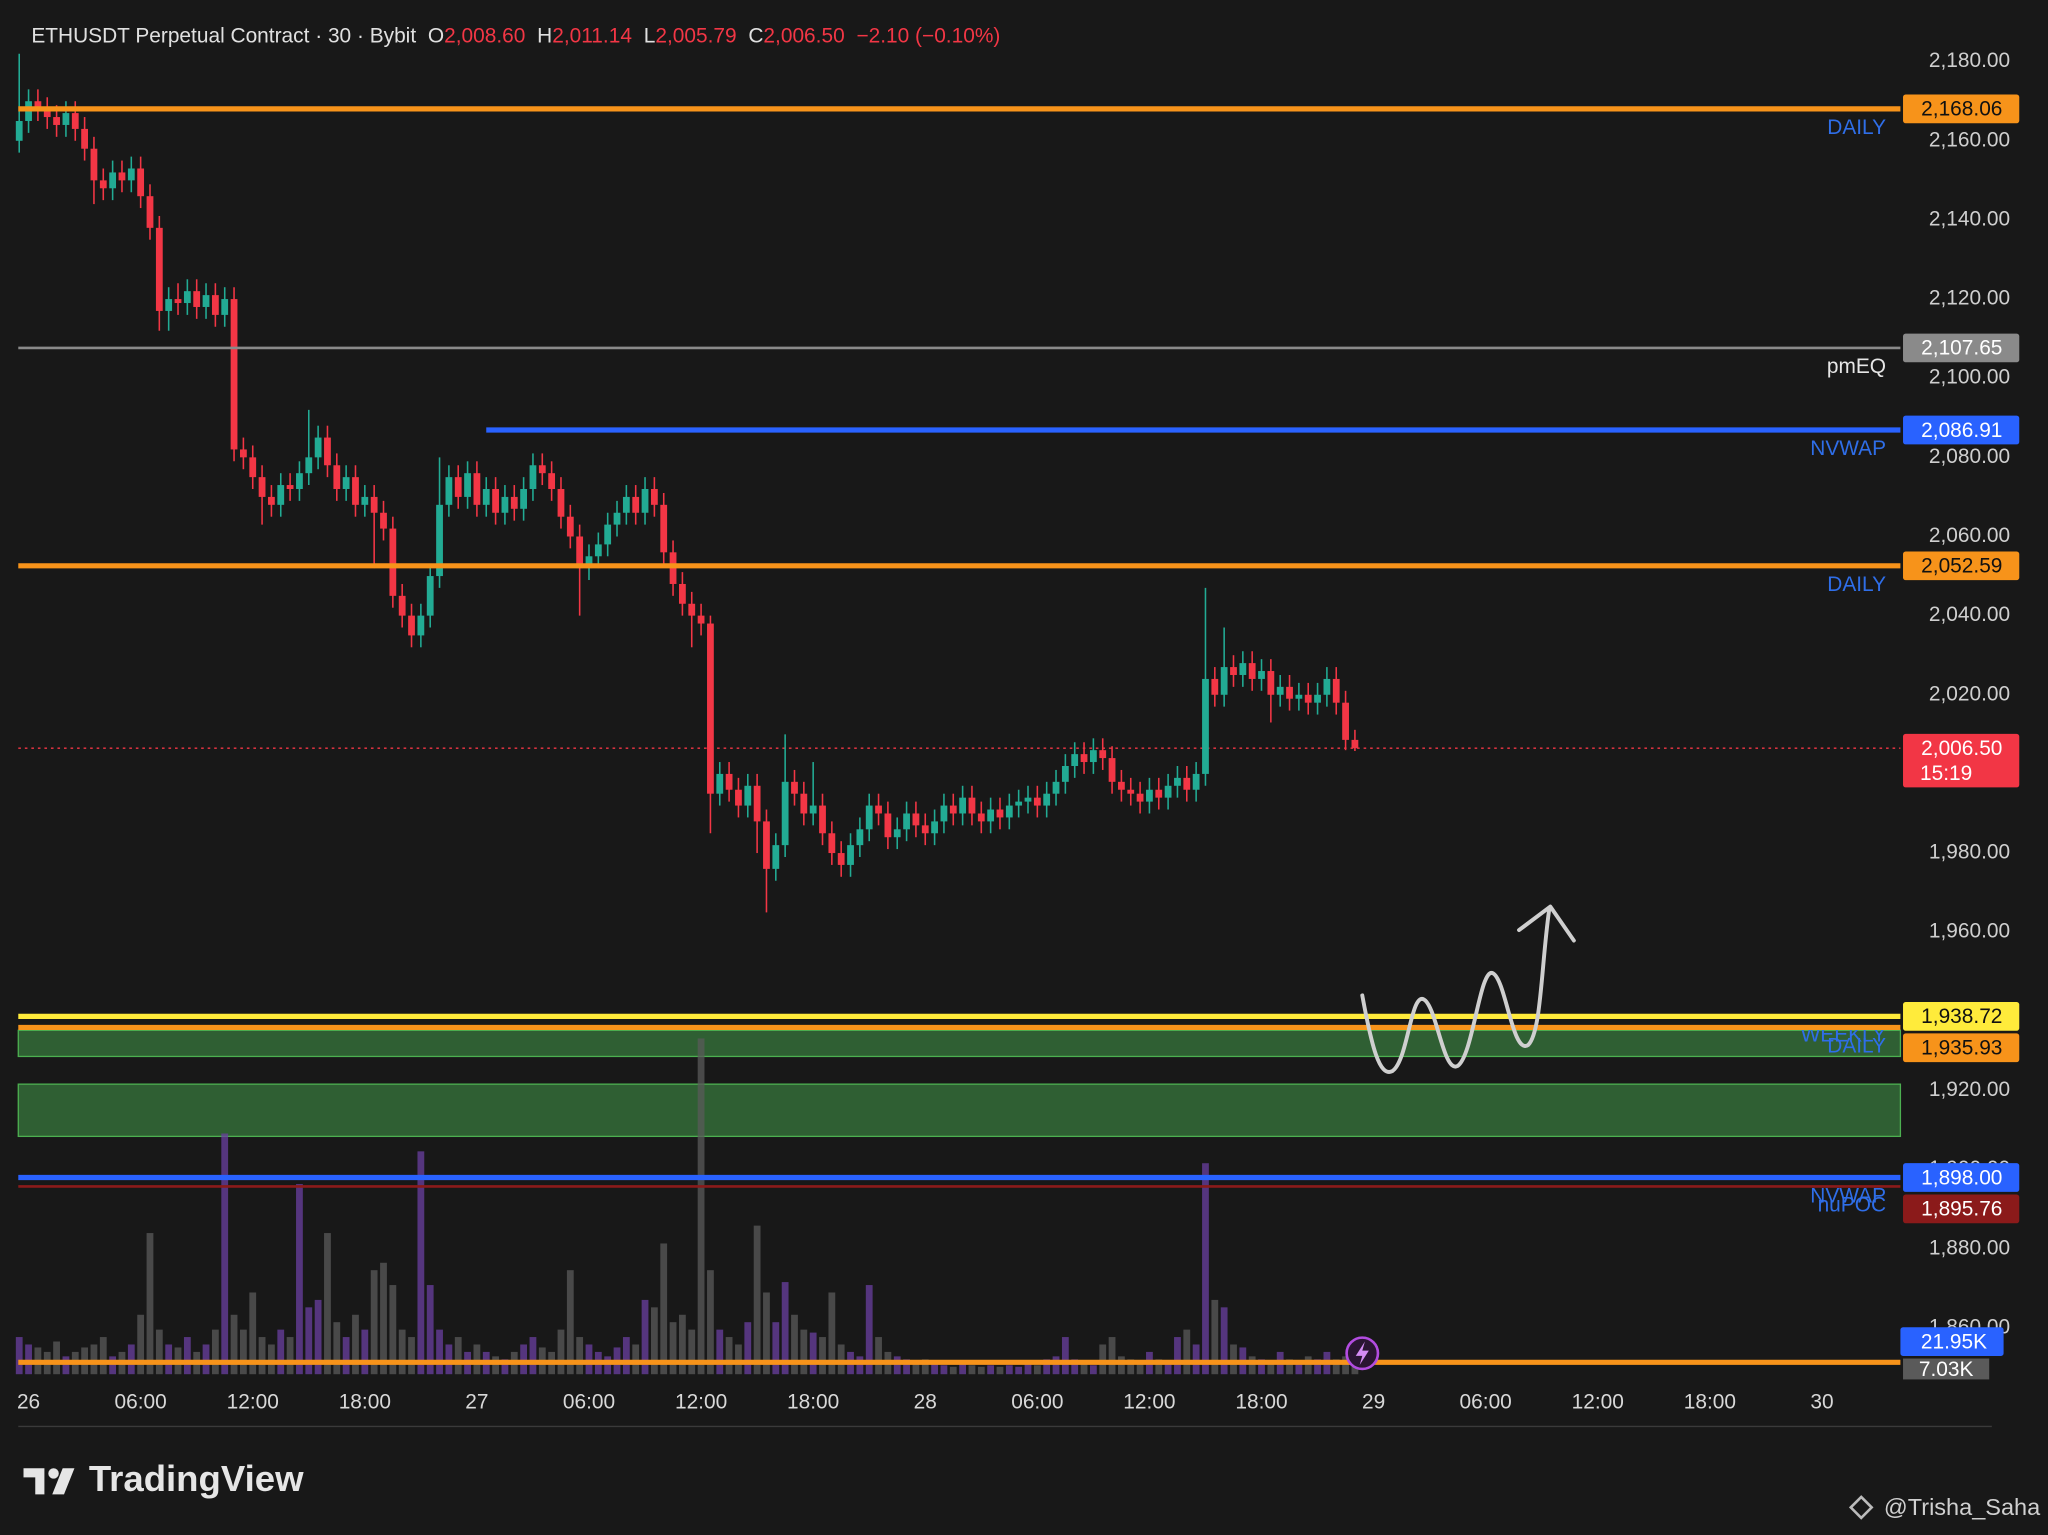 The height and width of the screenshot is (1535, 2048). I want to click on alert-bolt, so click(1362, 1353).